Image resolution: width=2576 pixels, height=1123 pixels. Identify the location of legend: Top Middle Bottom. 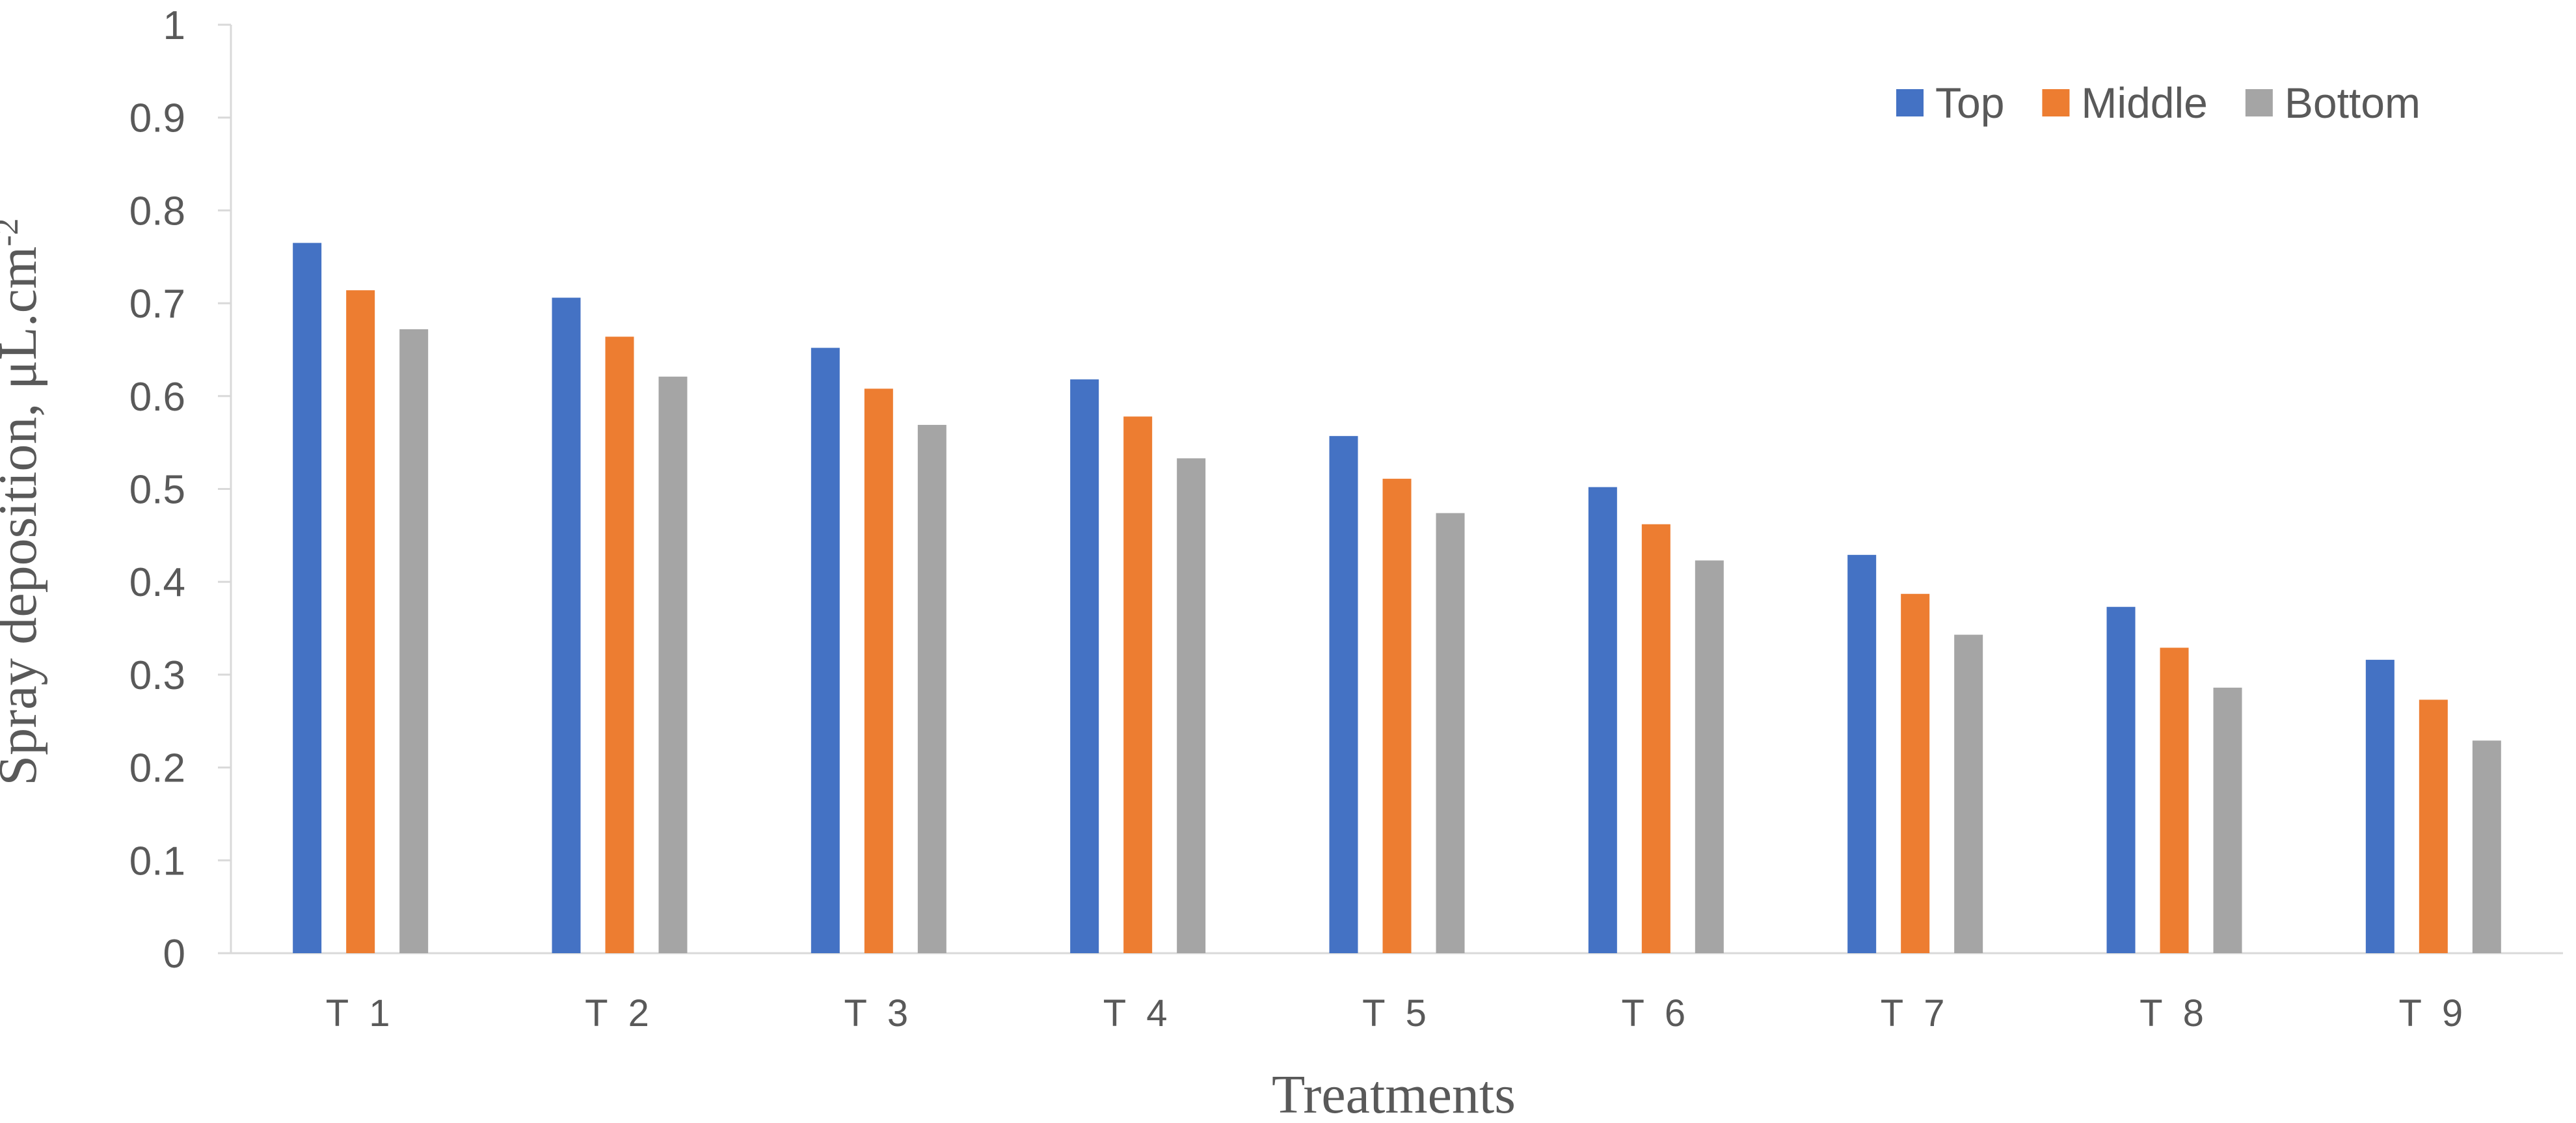
(2158, 103).